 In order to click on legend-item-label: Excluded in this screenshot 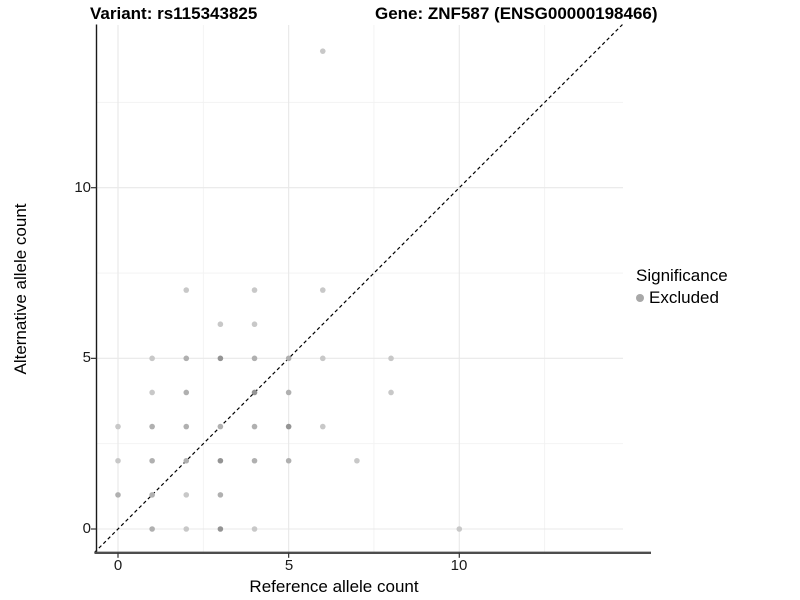, I will do `click(684, 297)`.